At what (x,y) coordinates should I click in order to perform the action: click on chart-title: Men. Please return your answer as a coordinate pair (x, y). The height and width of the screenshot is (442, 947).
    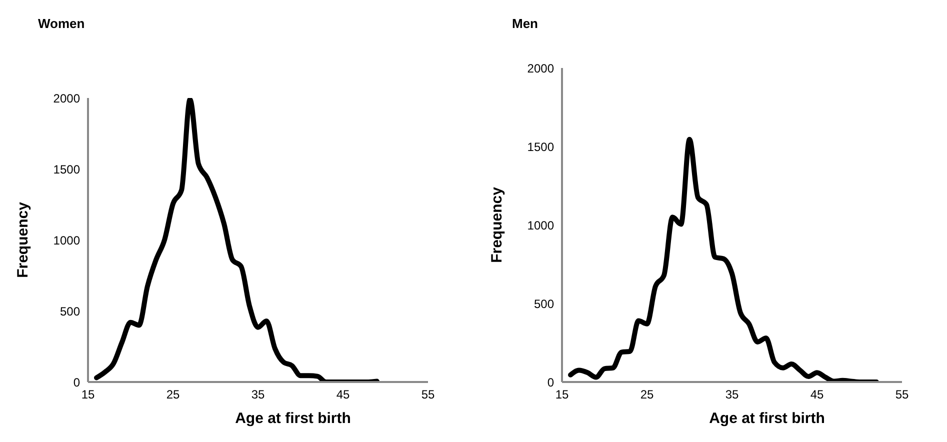
    Looking at the image, I should click on (525, 23).